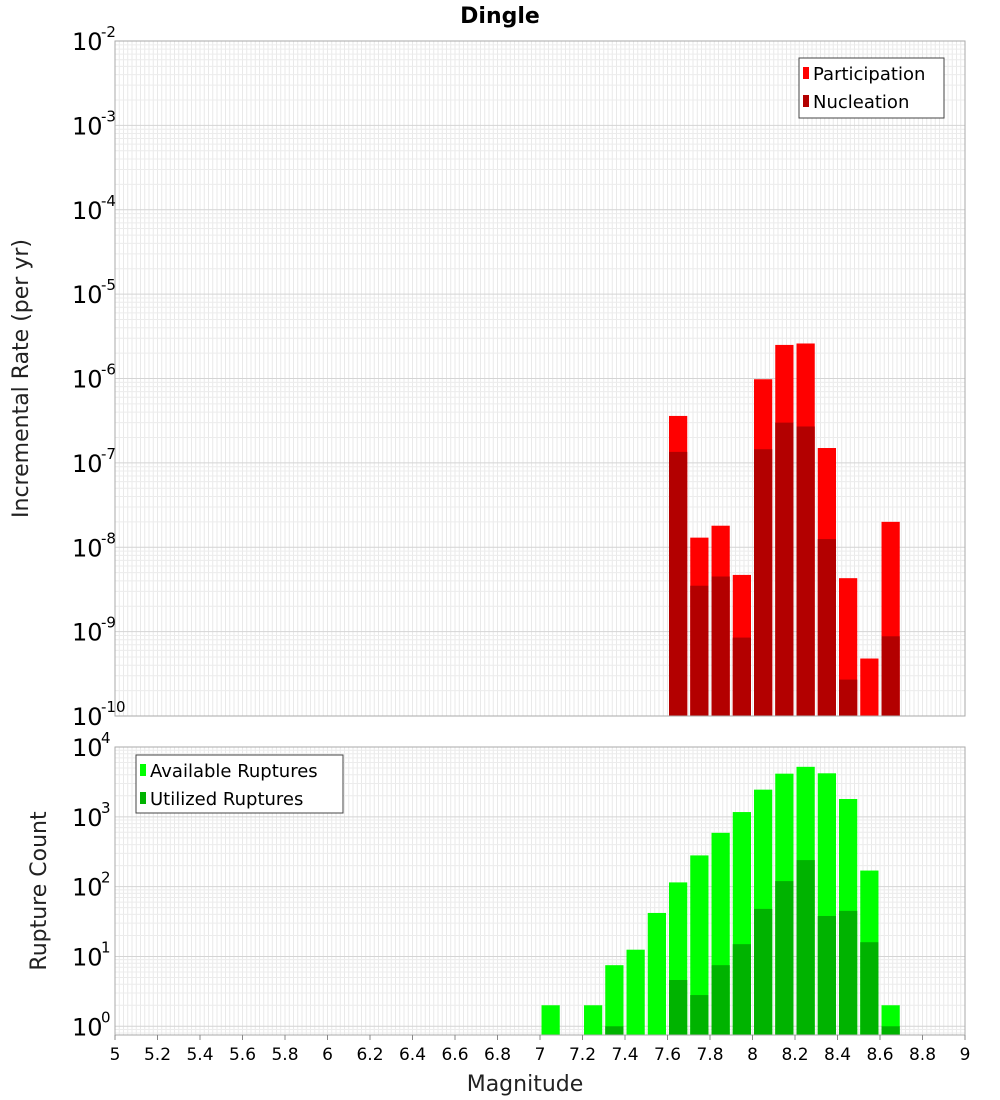 The height and width of the screenshot is (1100, 1000). I want to click on y-tick-label: 10⁻², so click(94, 39).